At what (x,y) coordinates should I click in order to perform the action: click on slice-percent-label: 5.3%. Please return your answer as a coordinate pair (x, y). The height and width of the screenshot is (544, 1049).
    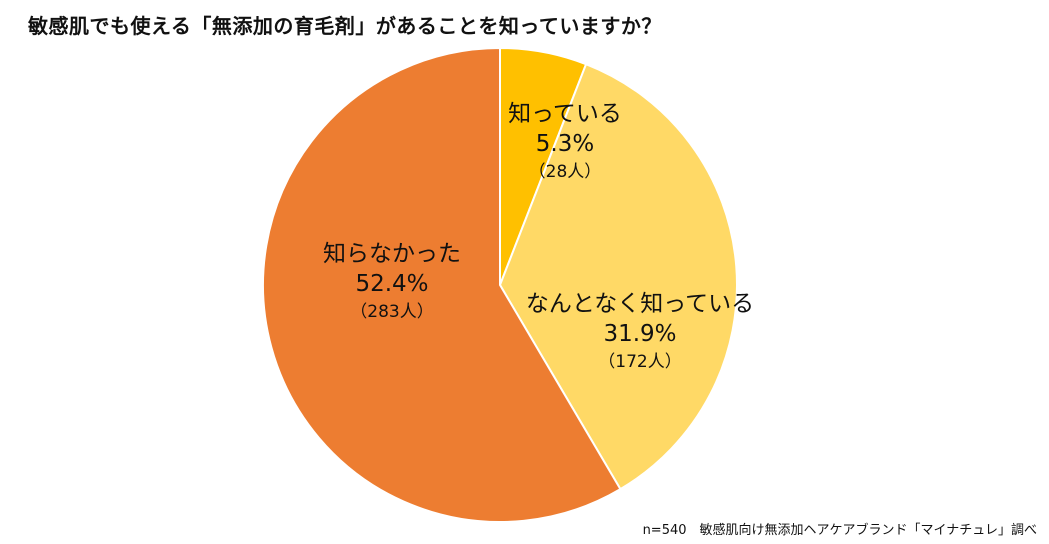
    Looking at the image, I should click on (565, 144).